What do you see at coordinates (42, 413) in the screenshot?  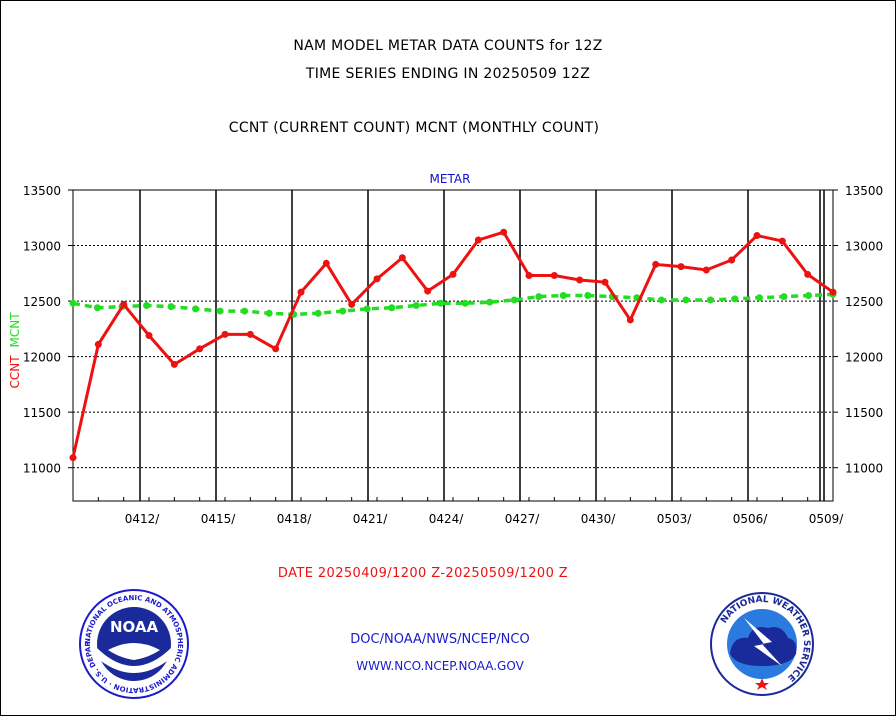 I see `y-tick-label-left: 11500` at bounding box center [42, 413].